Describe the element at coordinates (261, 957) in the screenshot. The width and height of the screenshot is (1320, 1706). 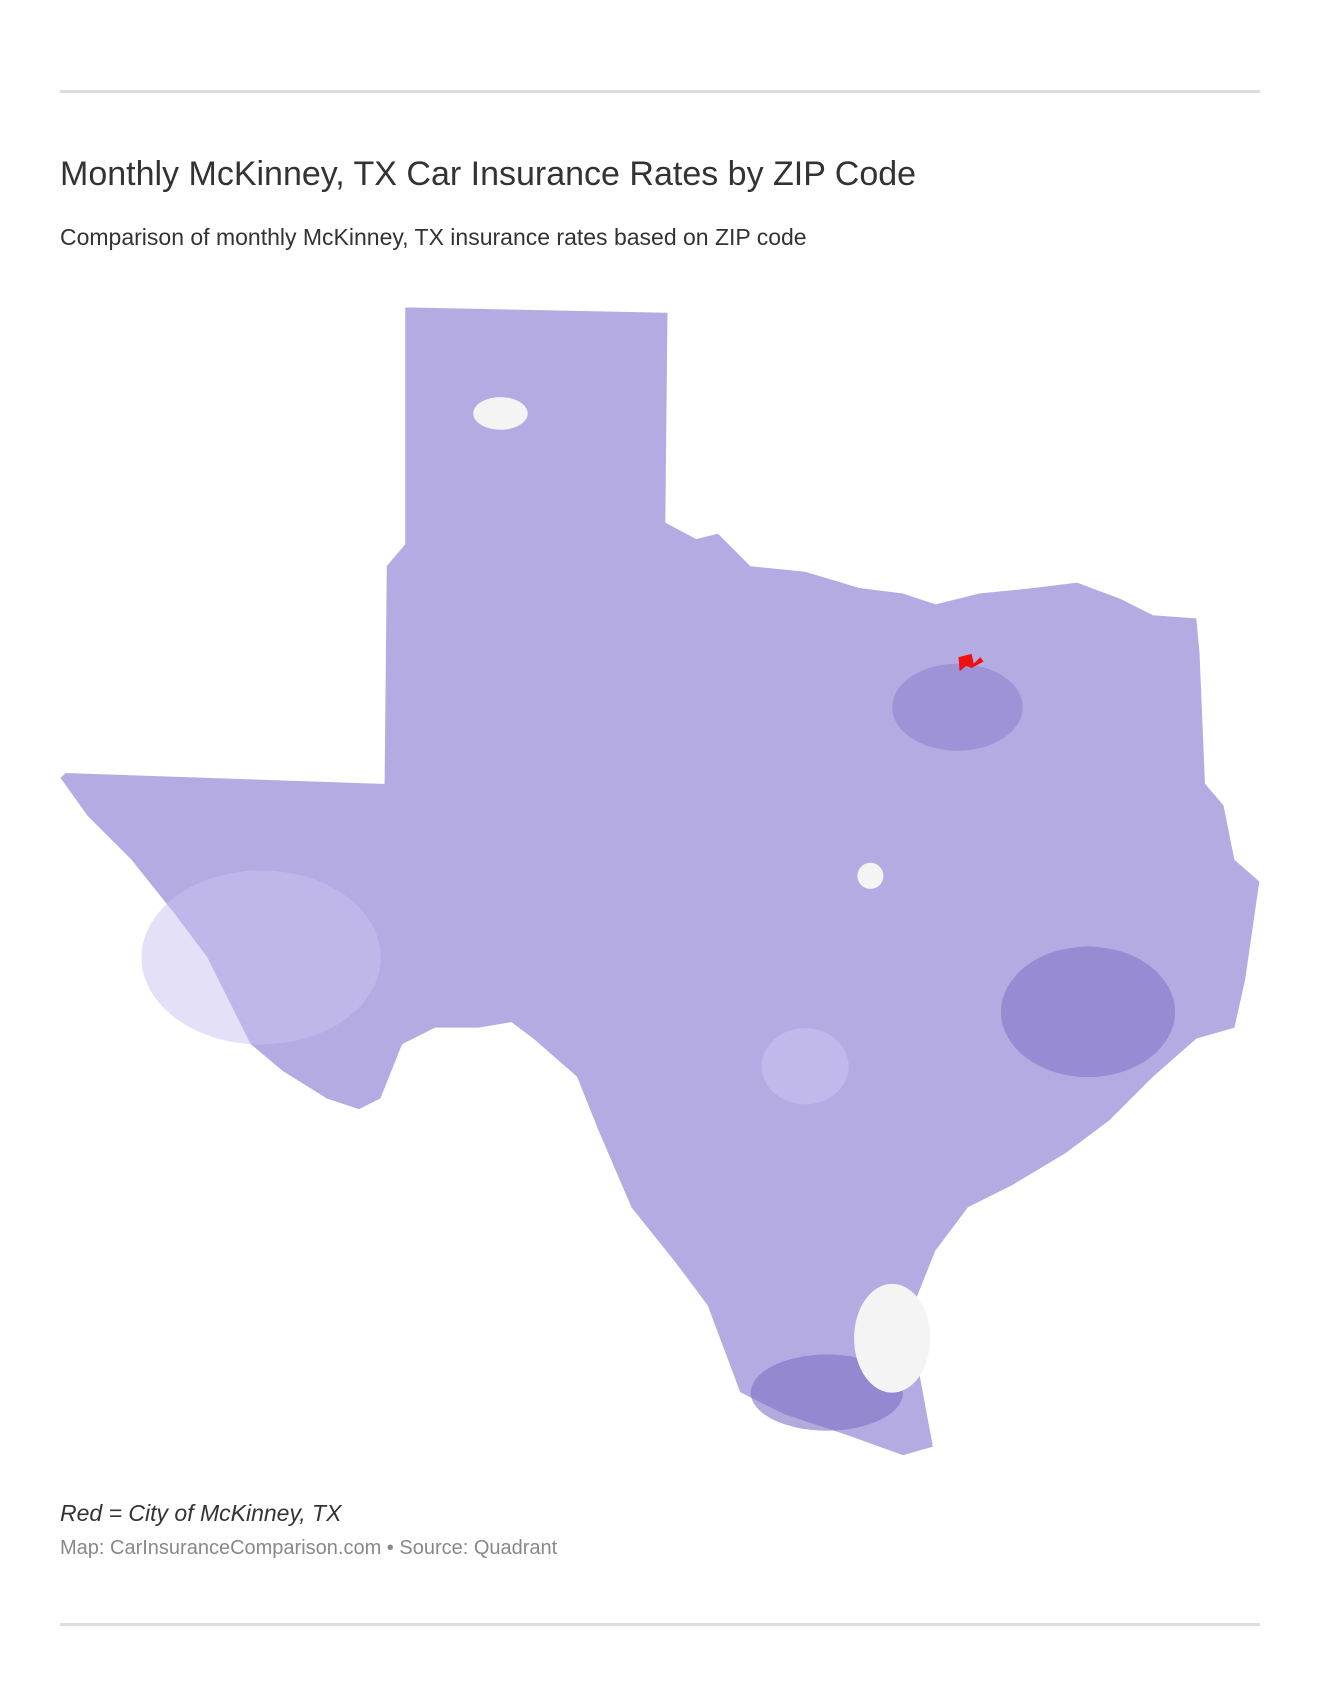
I see `west-area` at that location.